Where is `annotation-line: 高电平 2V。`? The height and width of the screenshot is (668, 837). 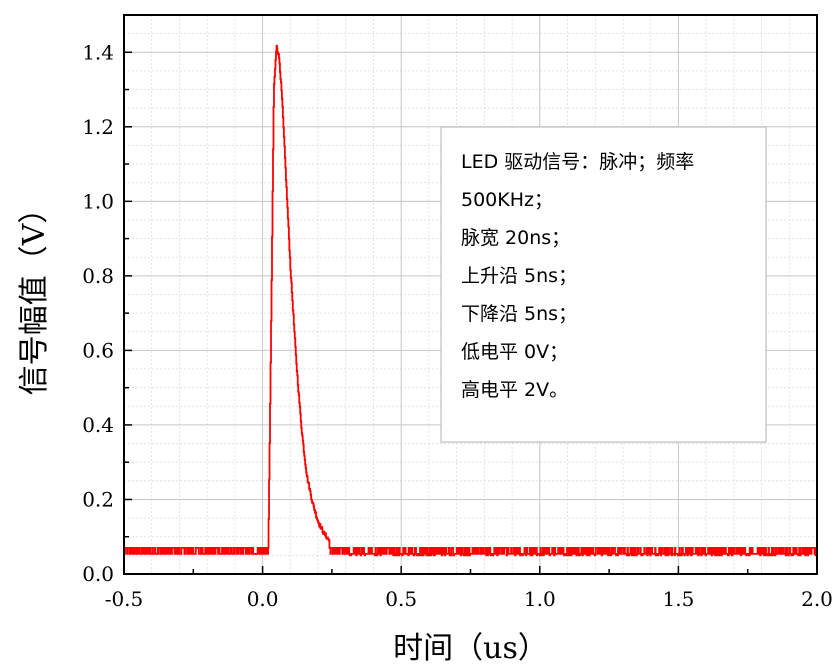
annotation-line: 高电平 2V。 is located at coordinates (514, 390).